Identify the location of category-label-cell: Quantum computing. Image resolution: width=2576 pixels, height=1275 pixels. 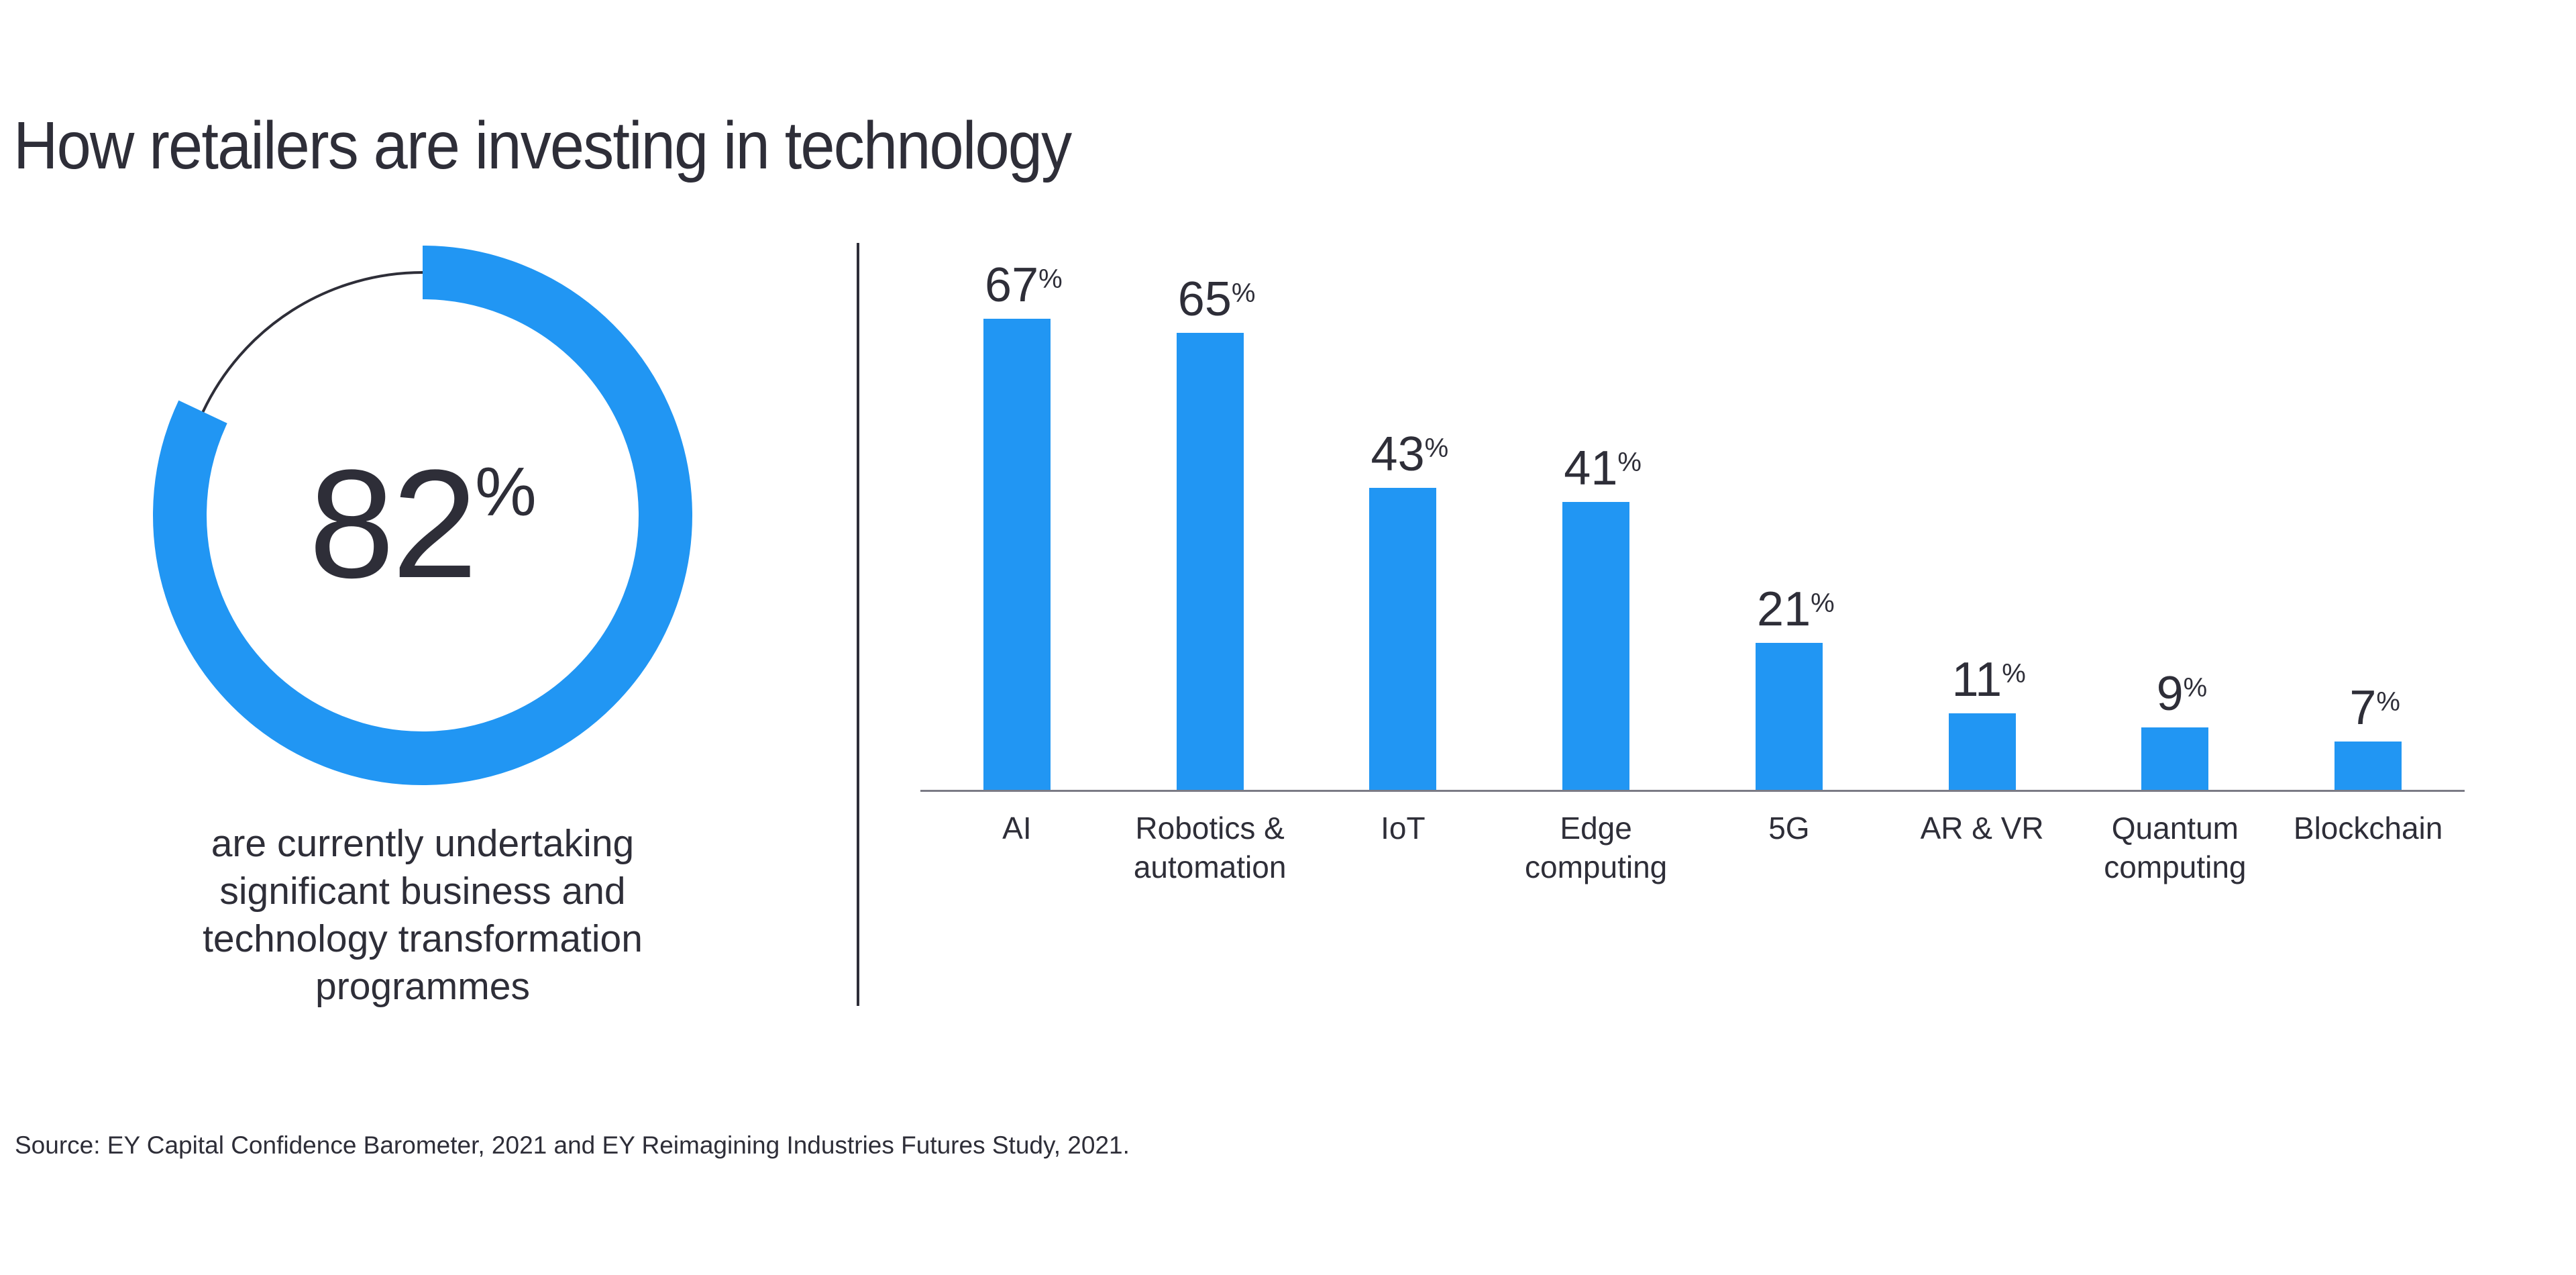
(2175, 847).